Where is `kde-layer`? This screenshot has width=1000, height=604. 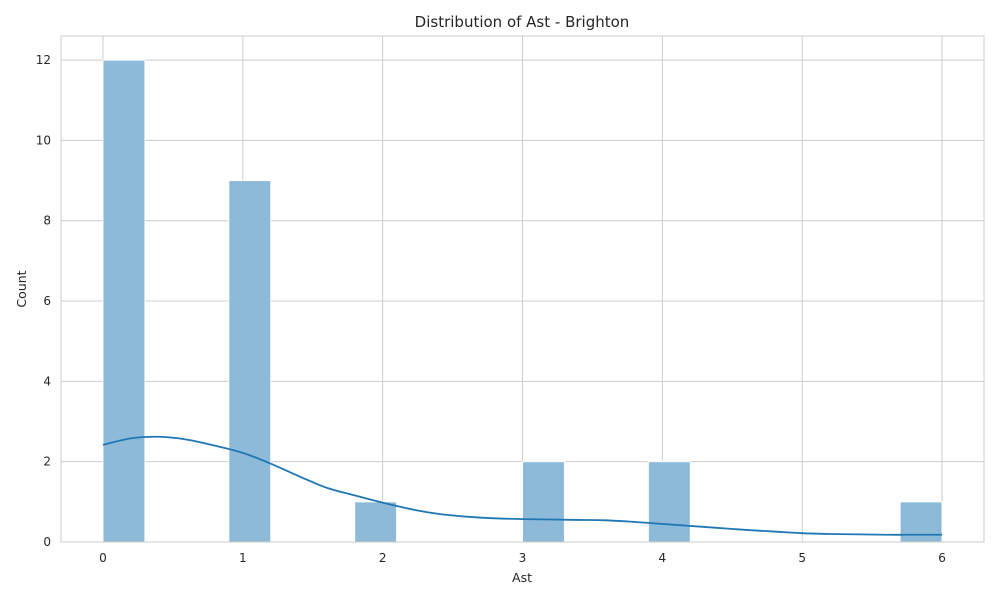
kde-layer is located at coordinates (522, 485).